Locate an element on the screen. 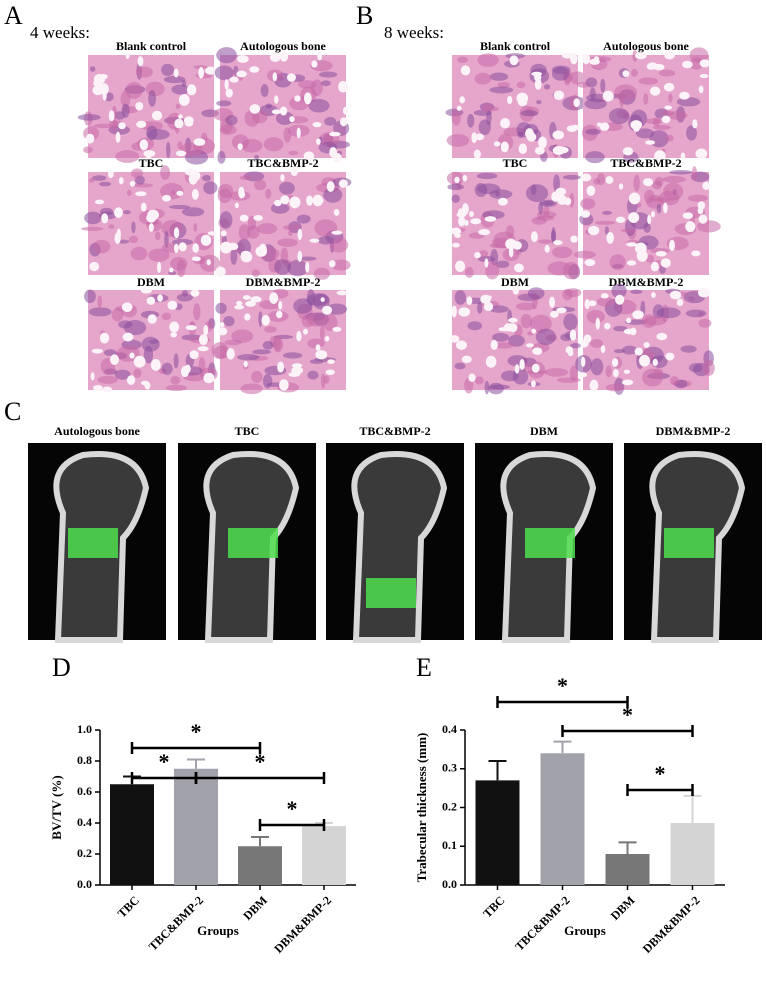 The width and height of the screenshot is (766, 998). panel-letter: D is located at coordinates (61, 667).